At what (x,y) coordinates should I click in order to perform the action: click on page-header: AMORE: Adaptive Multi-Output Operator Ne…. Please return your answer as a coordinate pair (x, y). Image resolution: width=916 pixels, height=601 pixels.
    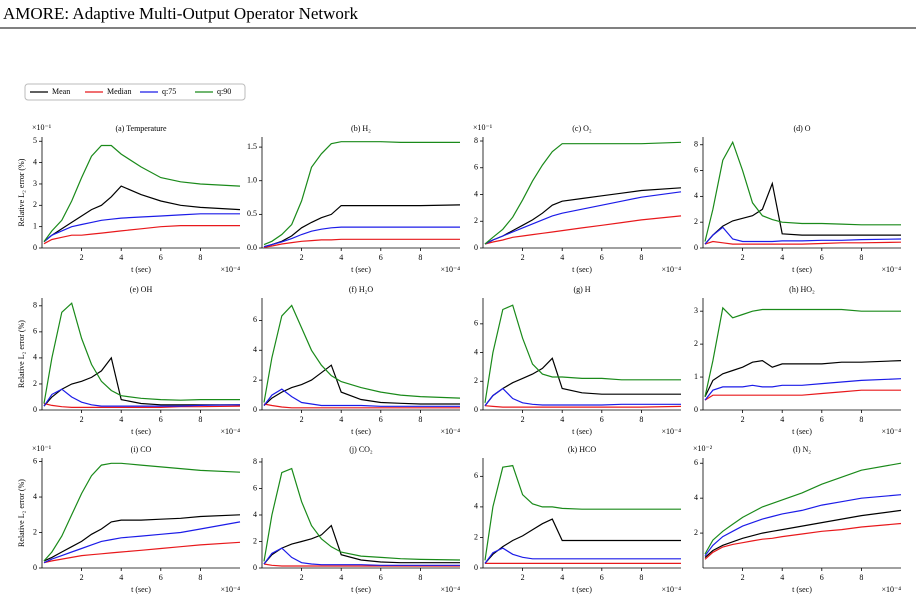
    Looking at the image, I should click on (181, 13).